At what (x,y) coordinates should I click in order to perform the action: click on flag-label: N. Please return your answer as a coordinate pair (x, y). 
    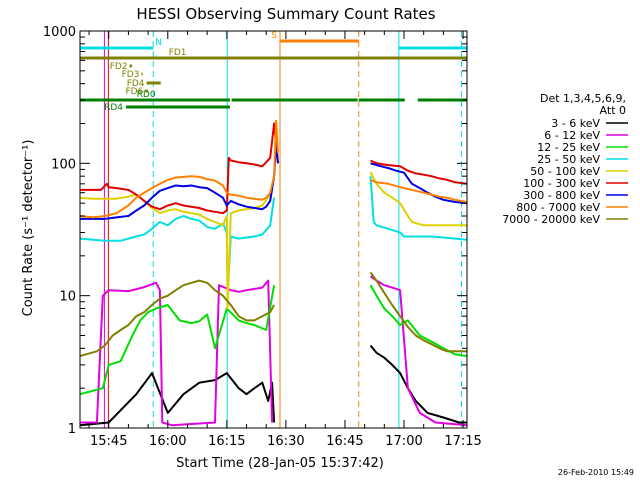
    Looking at the image, I should click on (158, 43).